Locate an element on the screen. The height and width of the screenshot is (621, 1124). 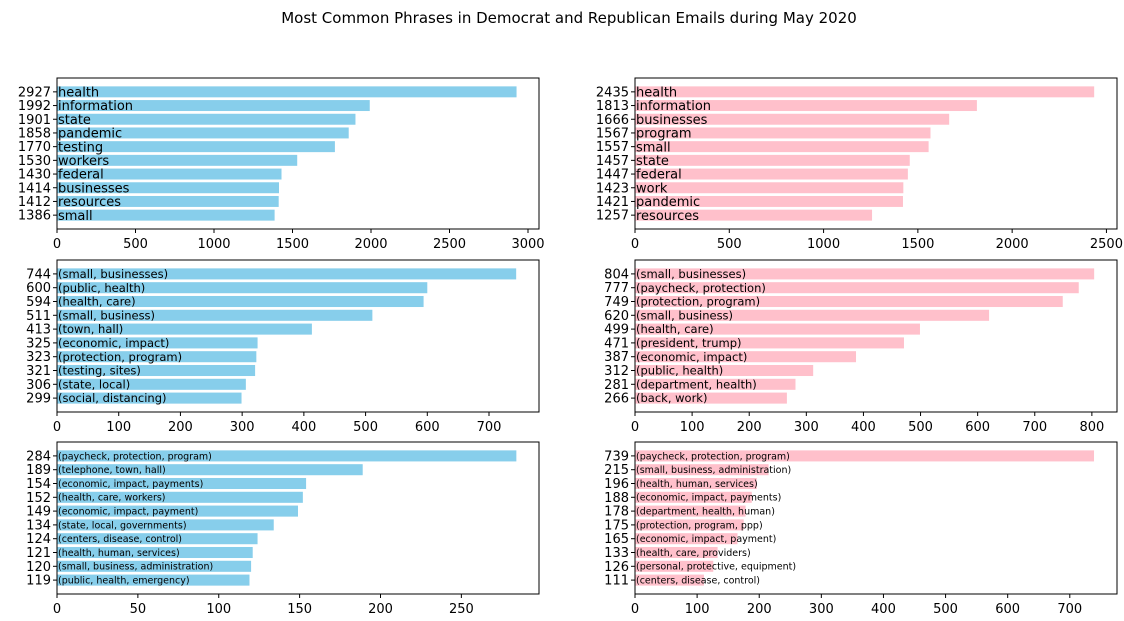
y-tick-label: 134 is located at coordinates (38, 525).